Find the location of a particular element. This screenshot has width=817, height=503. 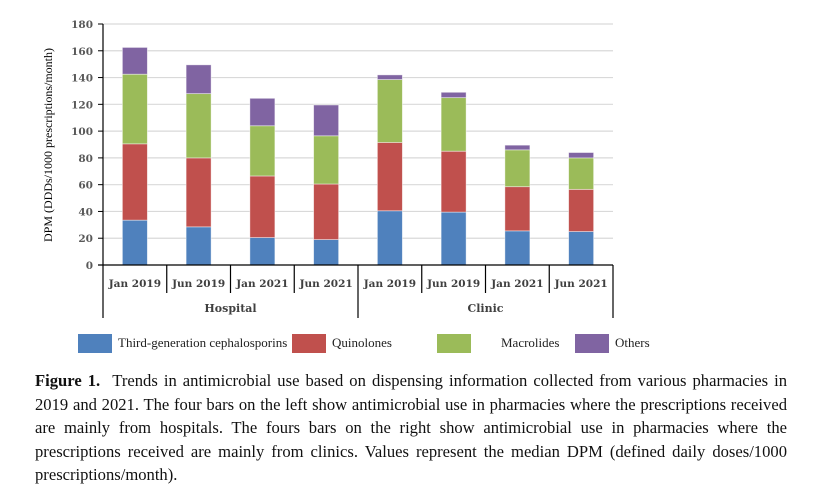

y-tick-labels: 0 20 40 60 80 100 120 140 160 180 is located at coordinates (82, 145).